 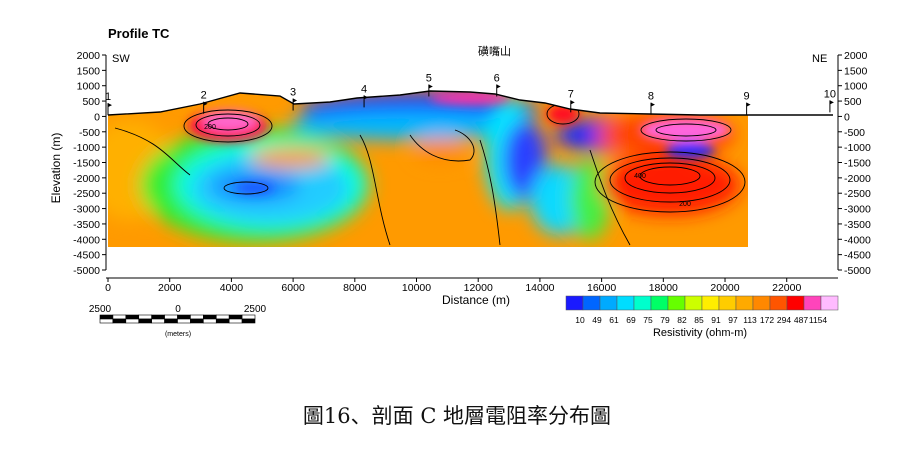 What do you see at coordinates (631, 320) in the screenshot?
I see `colorbar-tick-label: 69` at bounding box center [631, 320].